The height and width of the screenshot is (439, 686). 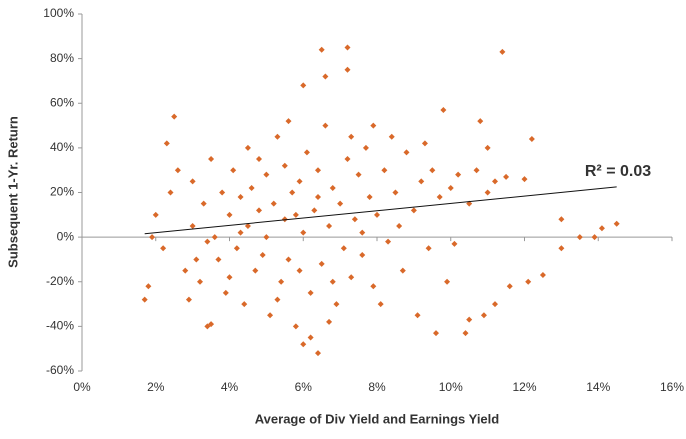 I want to click on x-tick-label: 2%, so click(x=156, y=387).